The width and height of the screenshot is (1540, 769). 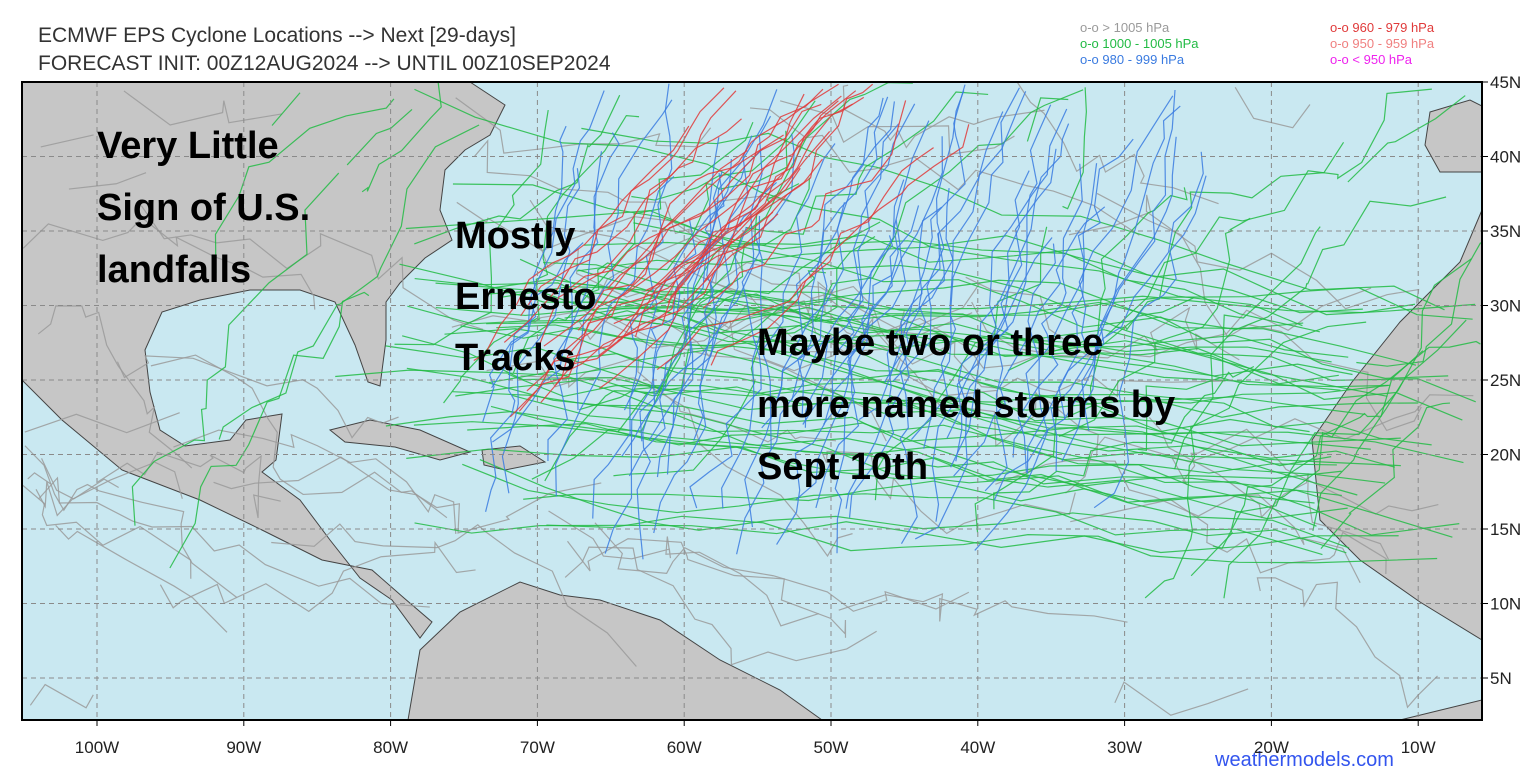 What do you see at coordinates (1382, 27) in the screenshot?
I see `legend-entry: o-o 960 - 979 hPa` at bounding box center [1382, 27].